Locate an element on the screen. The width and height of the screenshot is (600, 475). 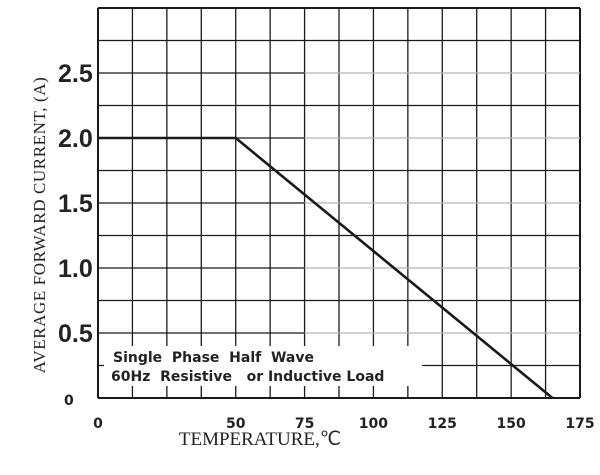
y-tick-label: 0.5 is located at coordinates (75, 334).